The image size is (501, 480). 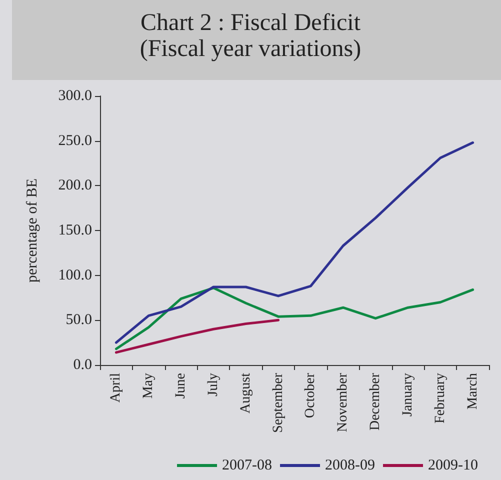 What do you see at coordinates (79, 320) in the screenshot?
I see `y-tick-label: 50.0` at bounding box center [79, 320].